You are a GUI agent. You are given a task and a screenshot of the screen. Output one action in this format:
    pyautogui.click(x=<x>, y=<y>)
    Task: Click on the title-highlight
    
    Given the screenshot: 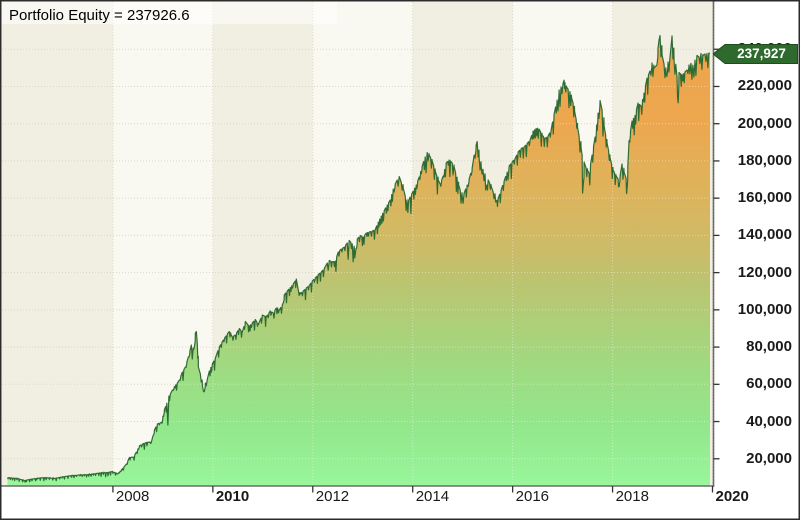 What is the action you would take?
    pyautogui.click(x=169, y=13)
    